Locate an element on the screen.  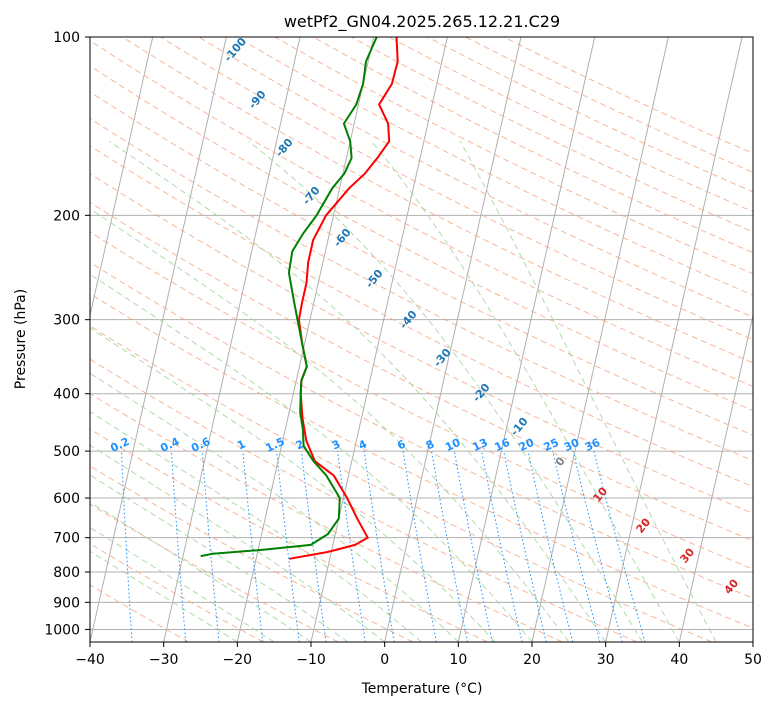
mixing-ratio-label: 3 is located at coordinates (336, 444).